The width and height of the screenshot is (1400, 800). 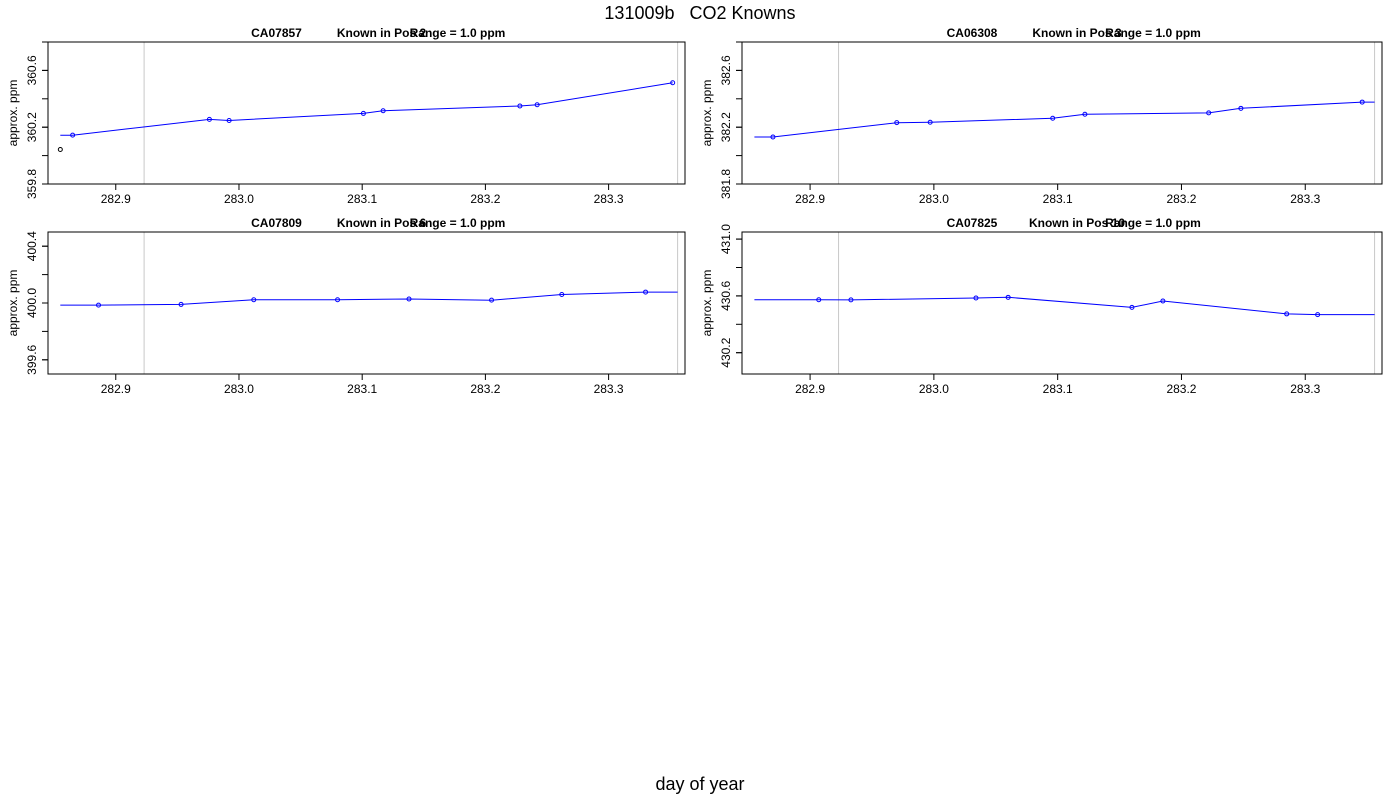 What do you see at coordinates (726, 296) in the screenshot?
I see `y-tick-label: 430.6` at bounding box center [726, 296].